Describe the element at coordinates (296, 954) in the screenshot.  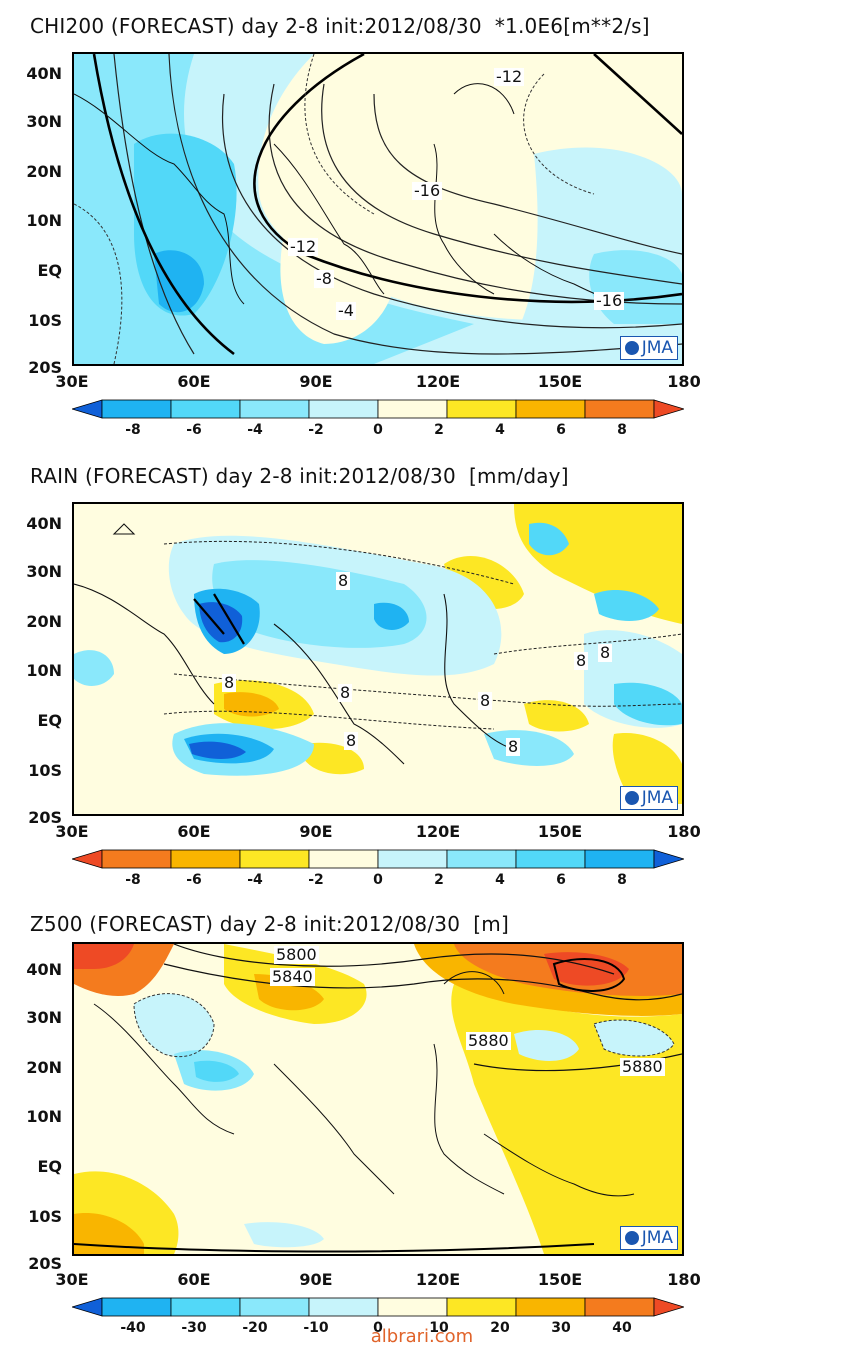
I see `contour-label: 5800` at that location.